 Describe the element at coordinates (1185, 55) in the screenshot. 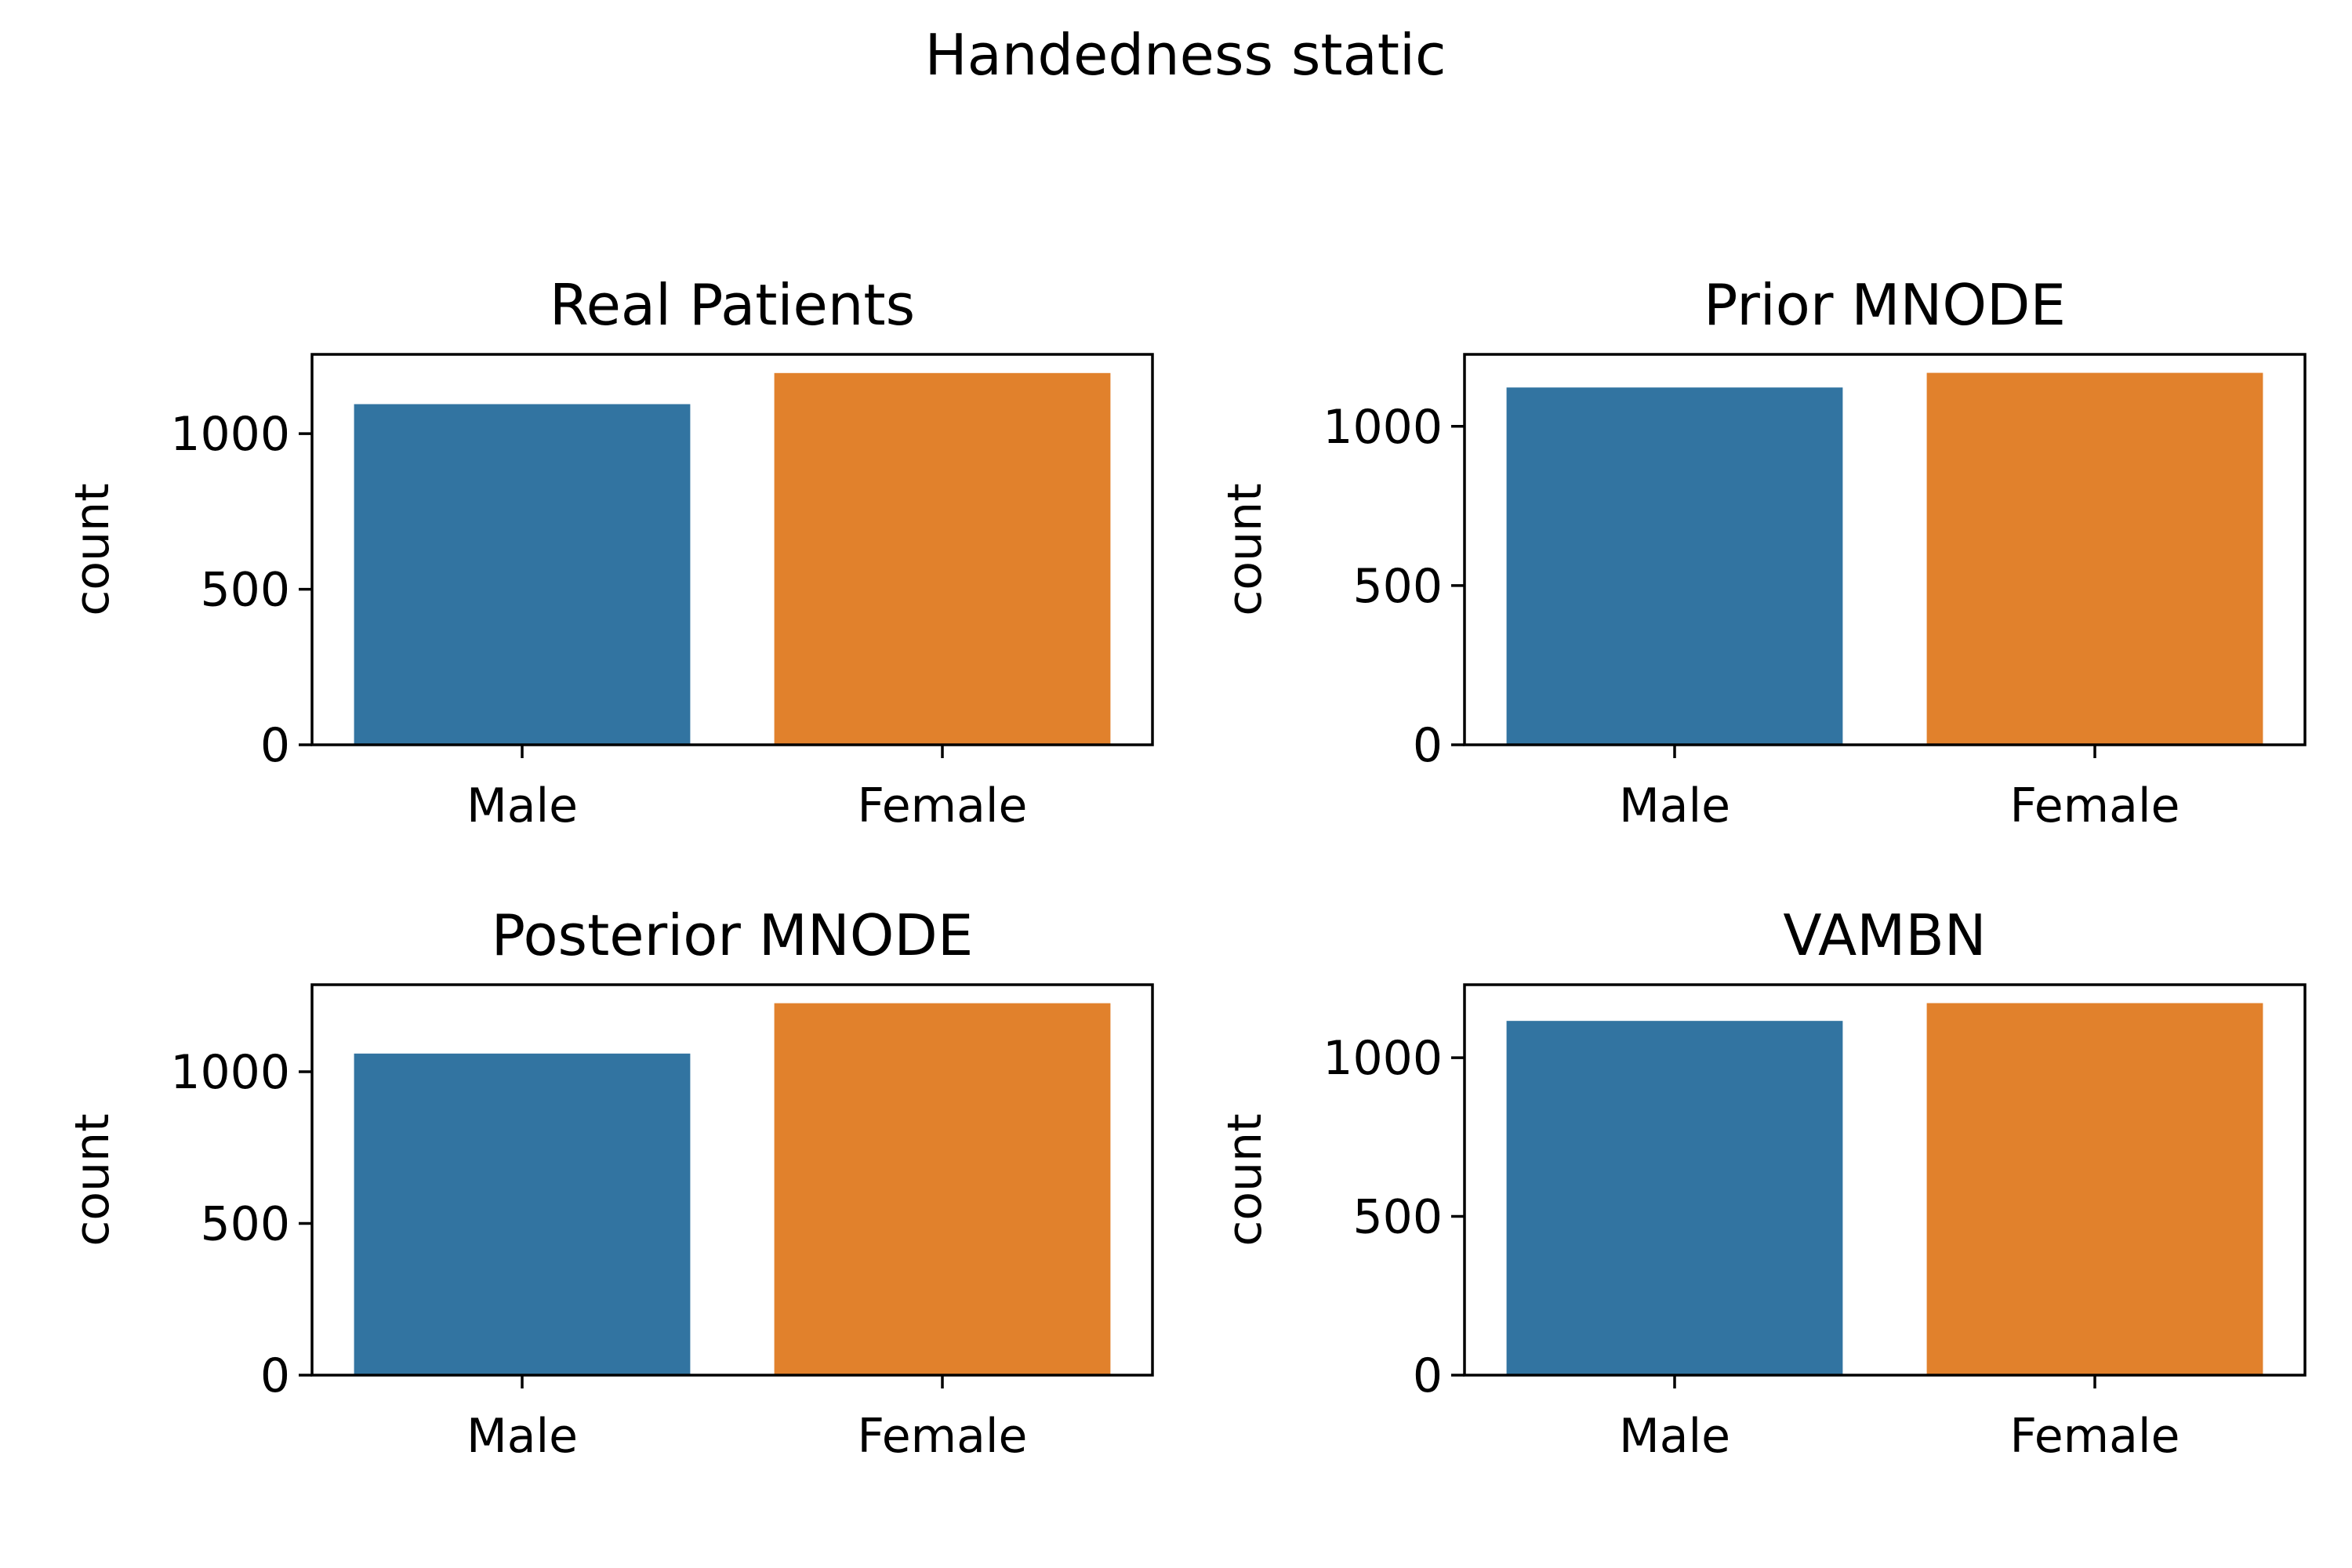

I see `figure-suptitle: Handedness static` at that location.